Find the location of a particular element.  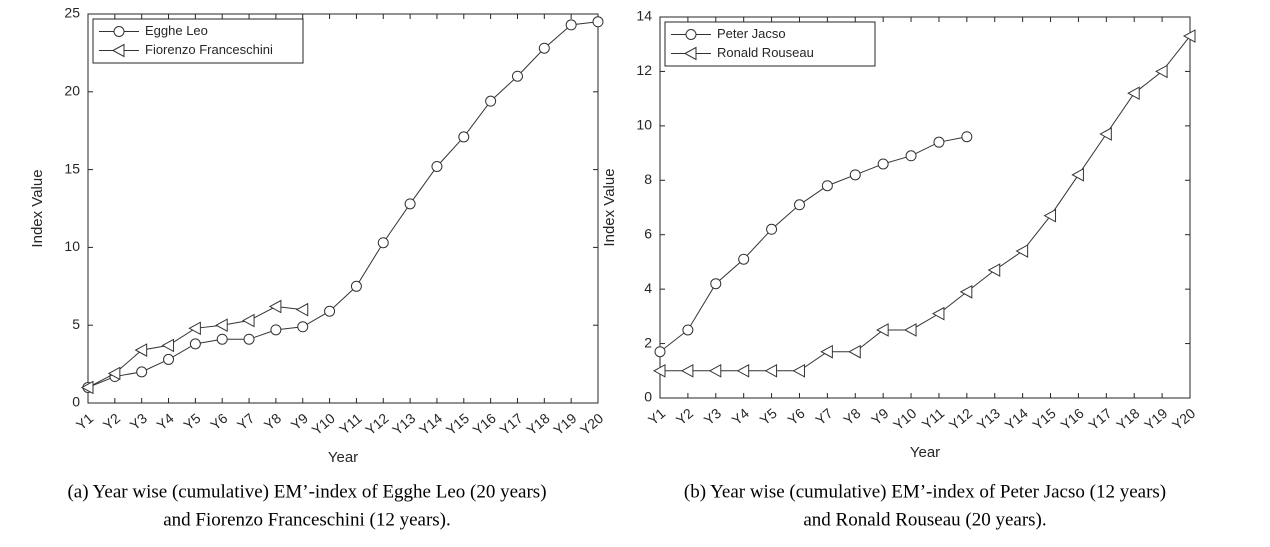

x-tick-label: Y10 is located at coordinates (905, 419).